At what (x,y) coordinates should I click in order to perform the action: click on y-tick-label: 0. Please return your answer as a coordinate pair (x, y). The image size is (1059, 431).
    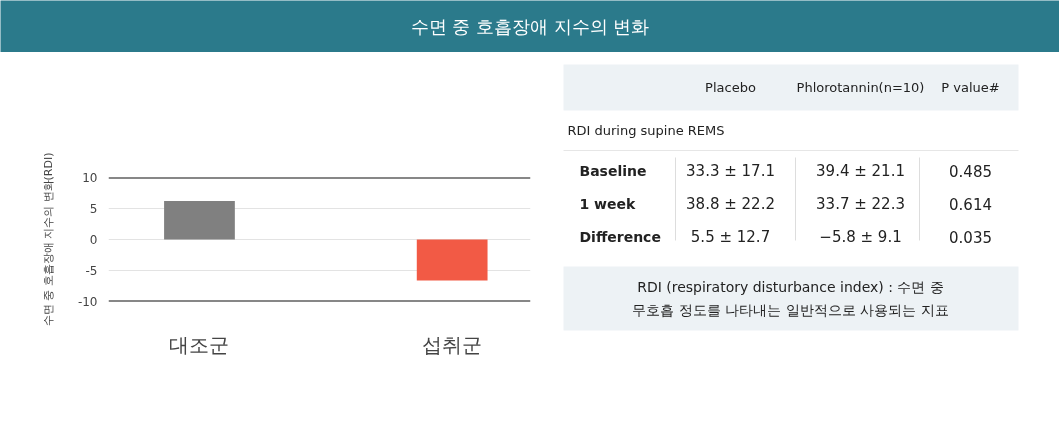
    Looking at the image, I should click on (93, 240).